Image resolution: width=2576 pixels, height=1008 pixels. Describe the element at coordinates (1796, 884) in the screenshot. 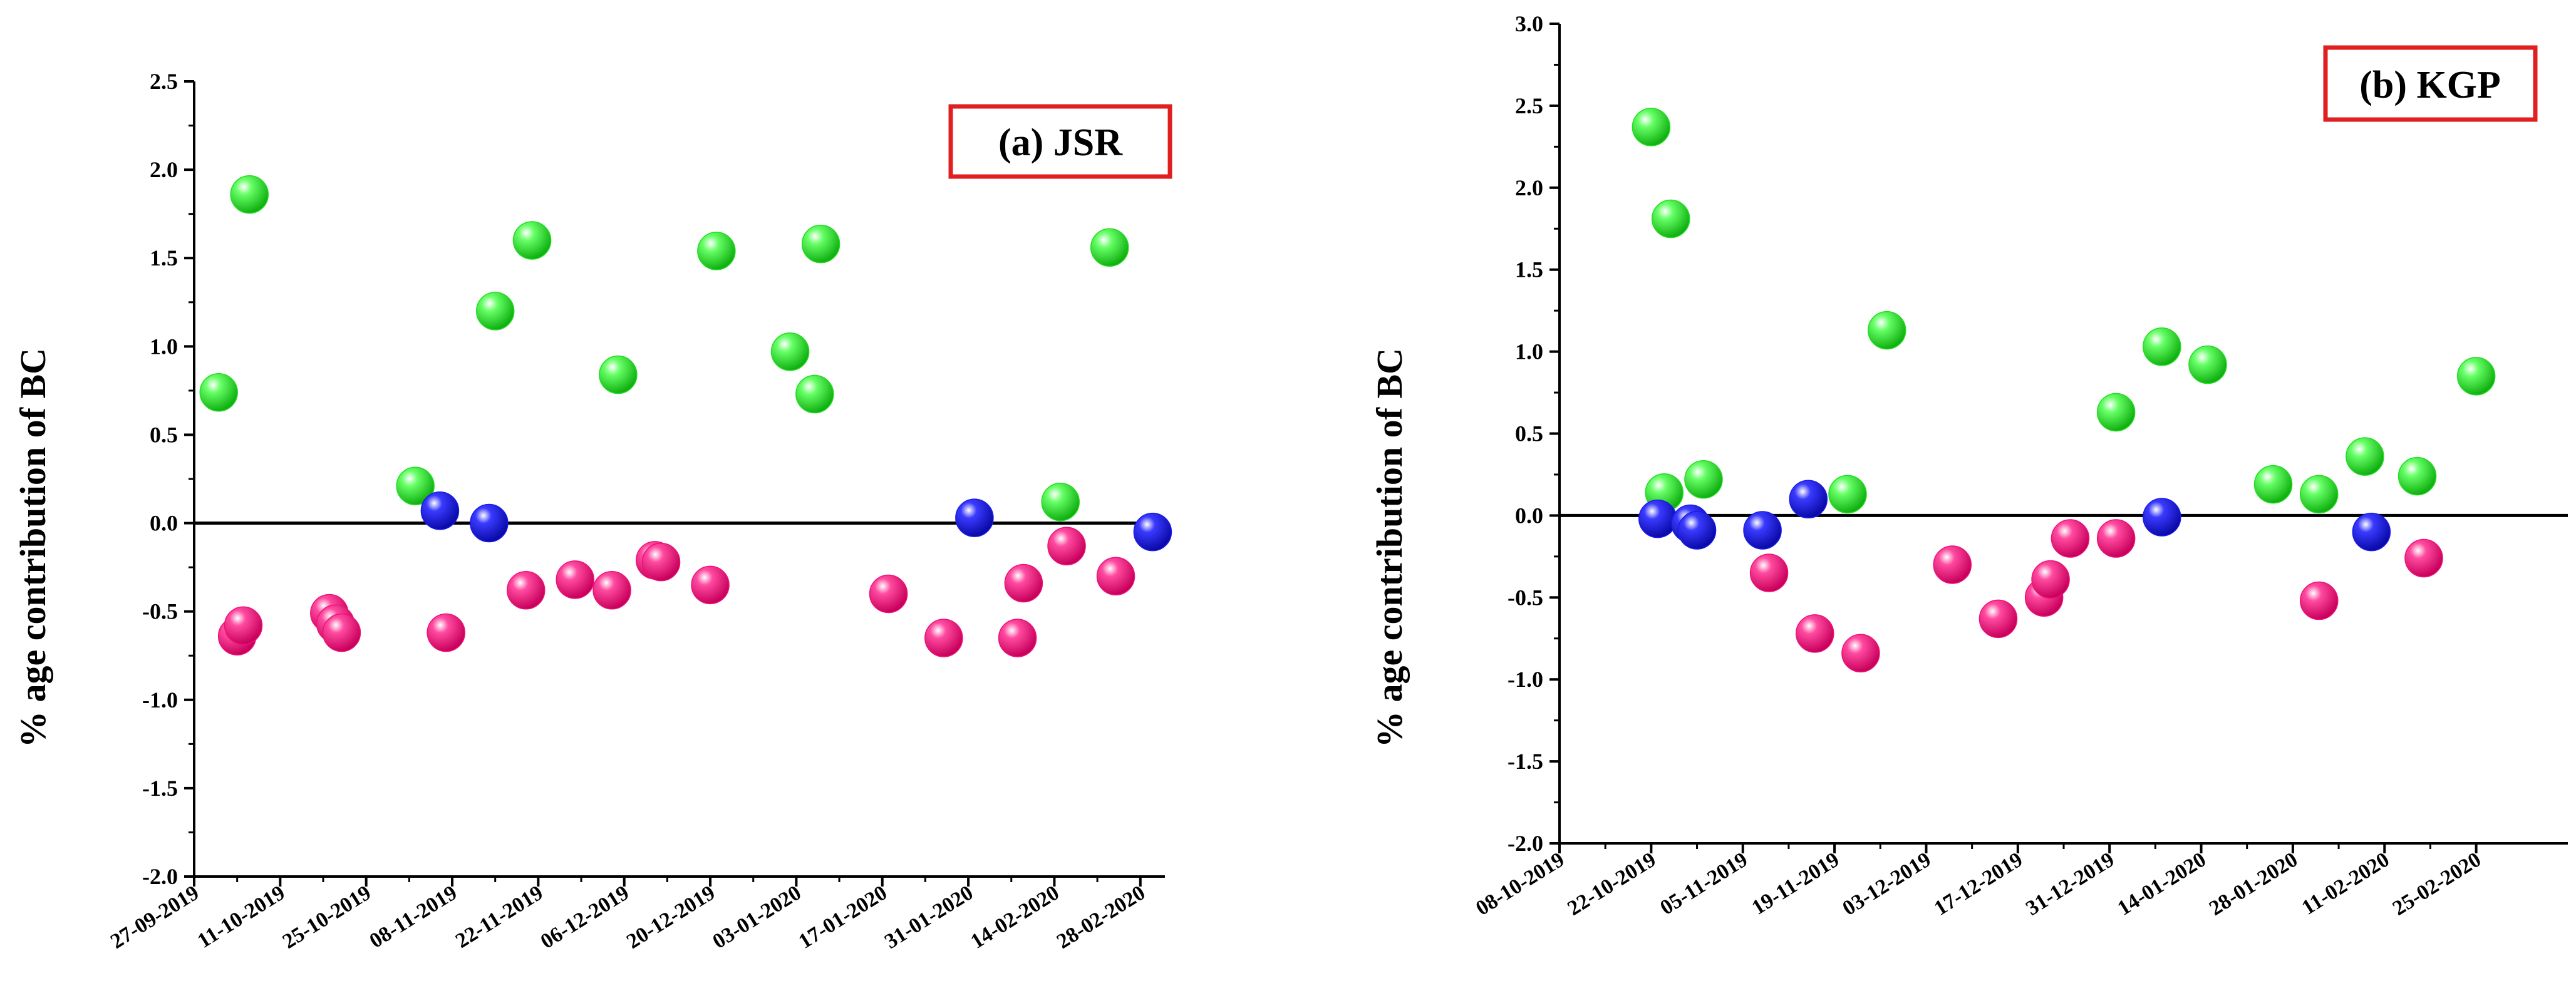

I see `panel-kgp-x-tick-label: 19-11-2019` at that location.